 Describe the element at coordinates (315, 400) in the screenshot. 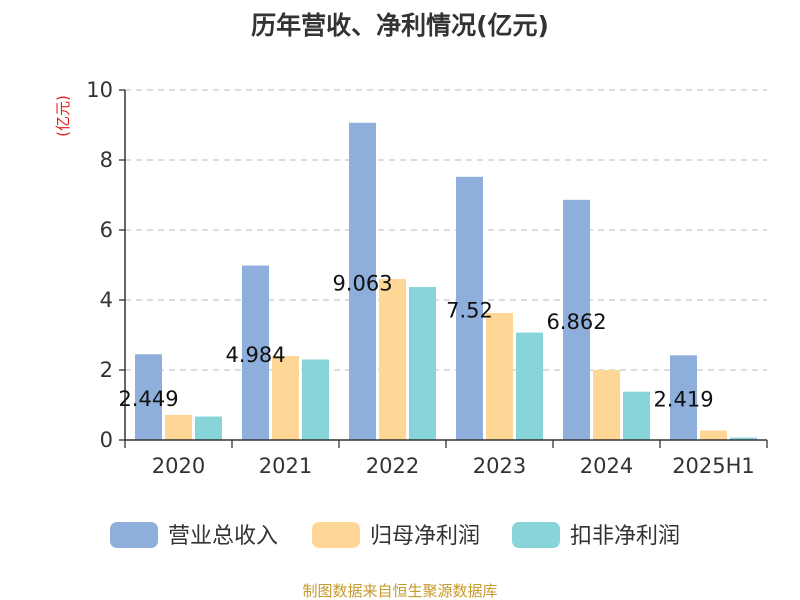

I see `bar-3-2021` at that location.